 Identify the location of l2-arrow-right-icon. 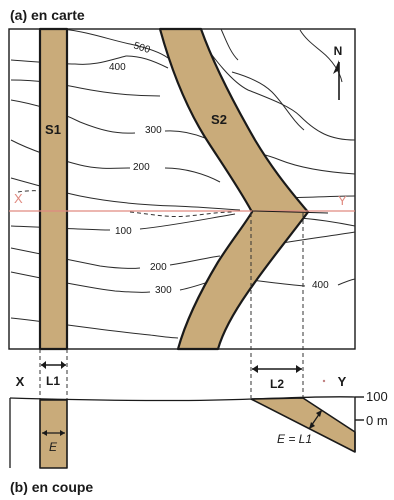
(299, 369).